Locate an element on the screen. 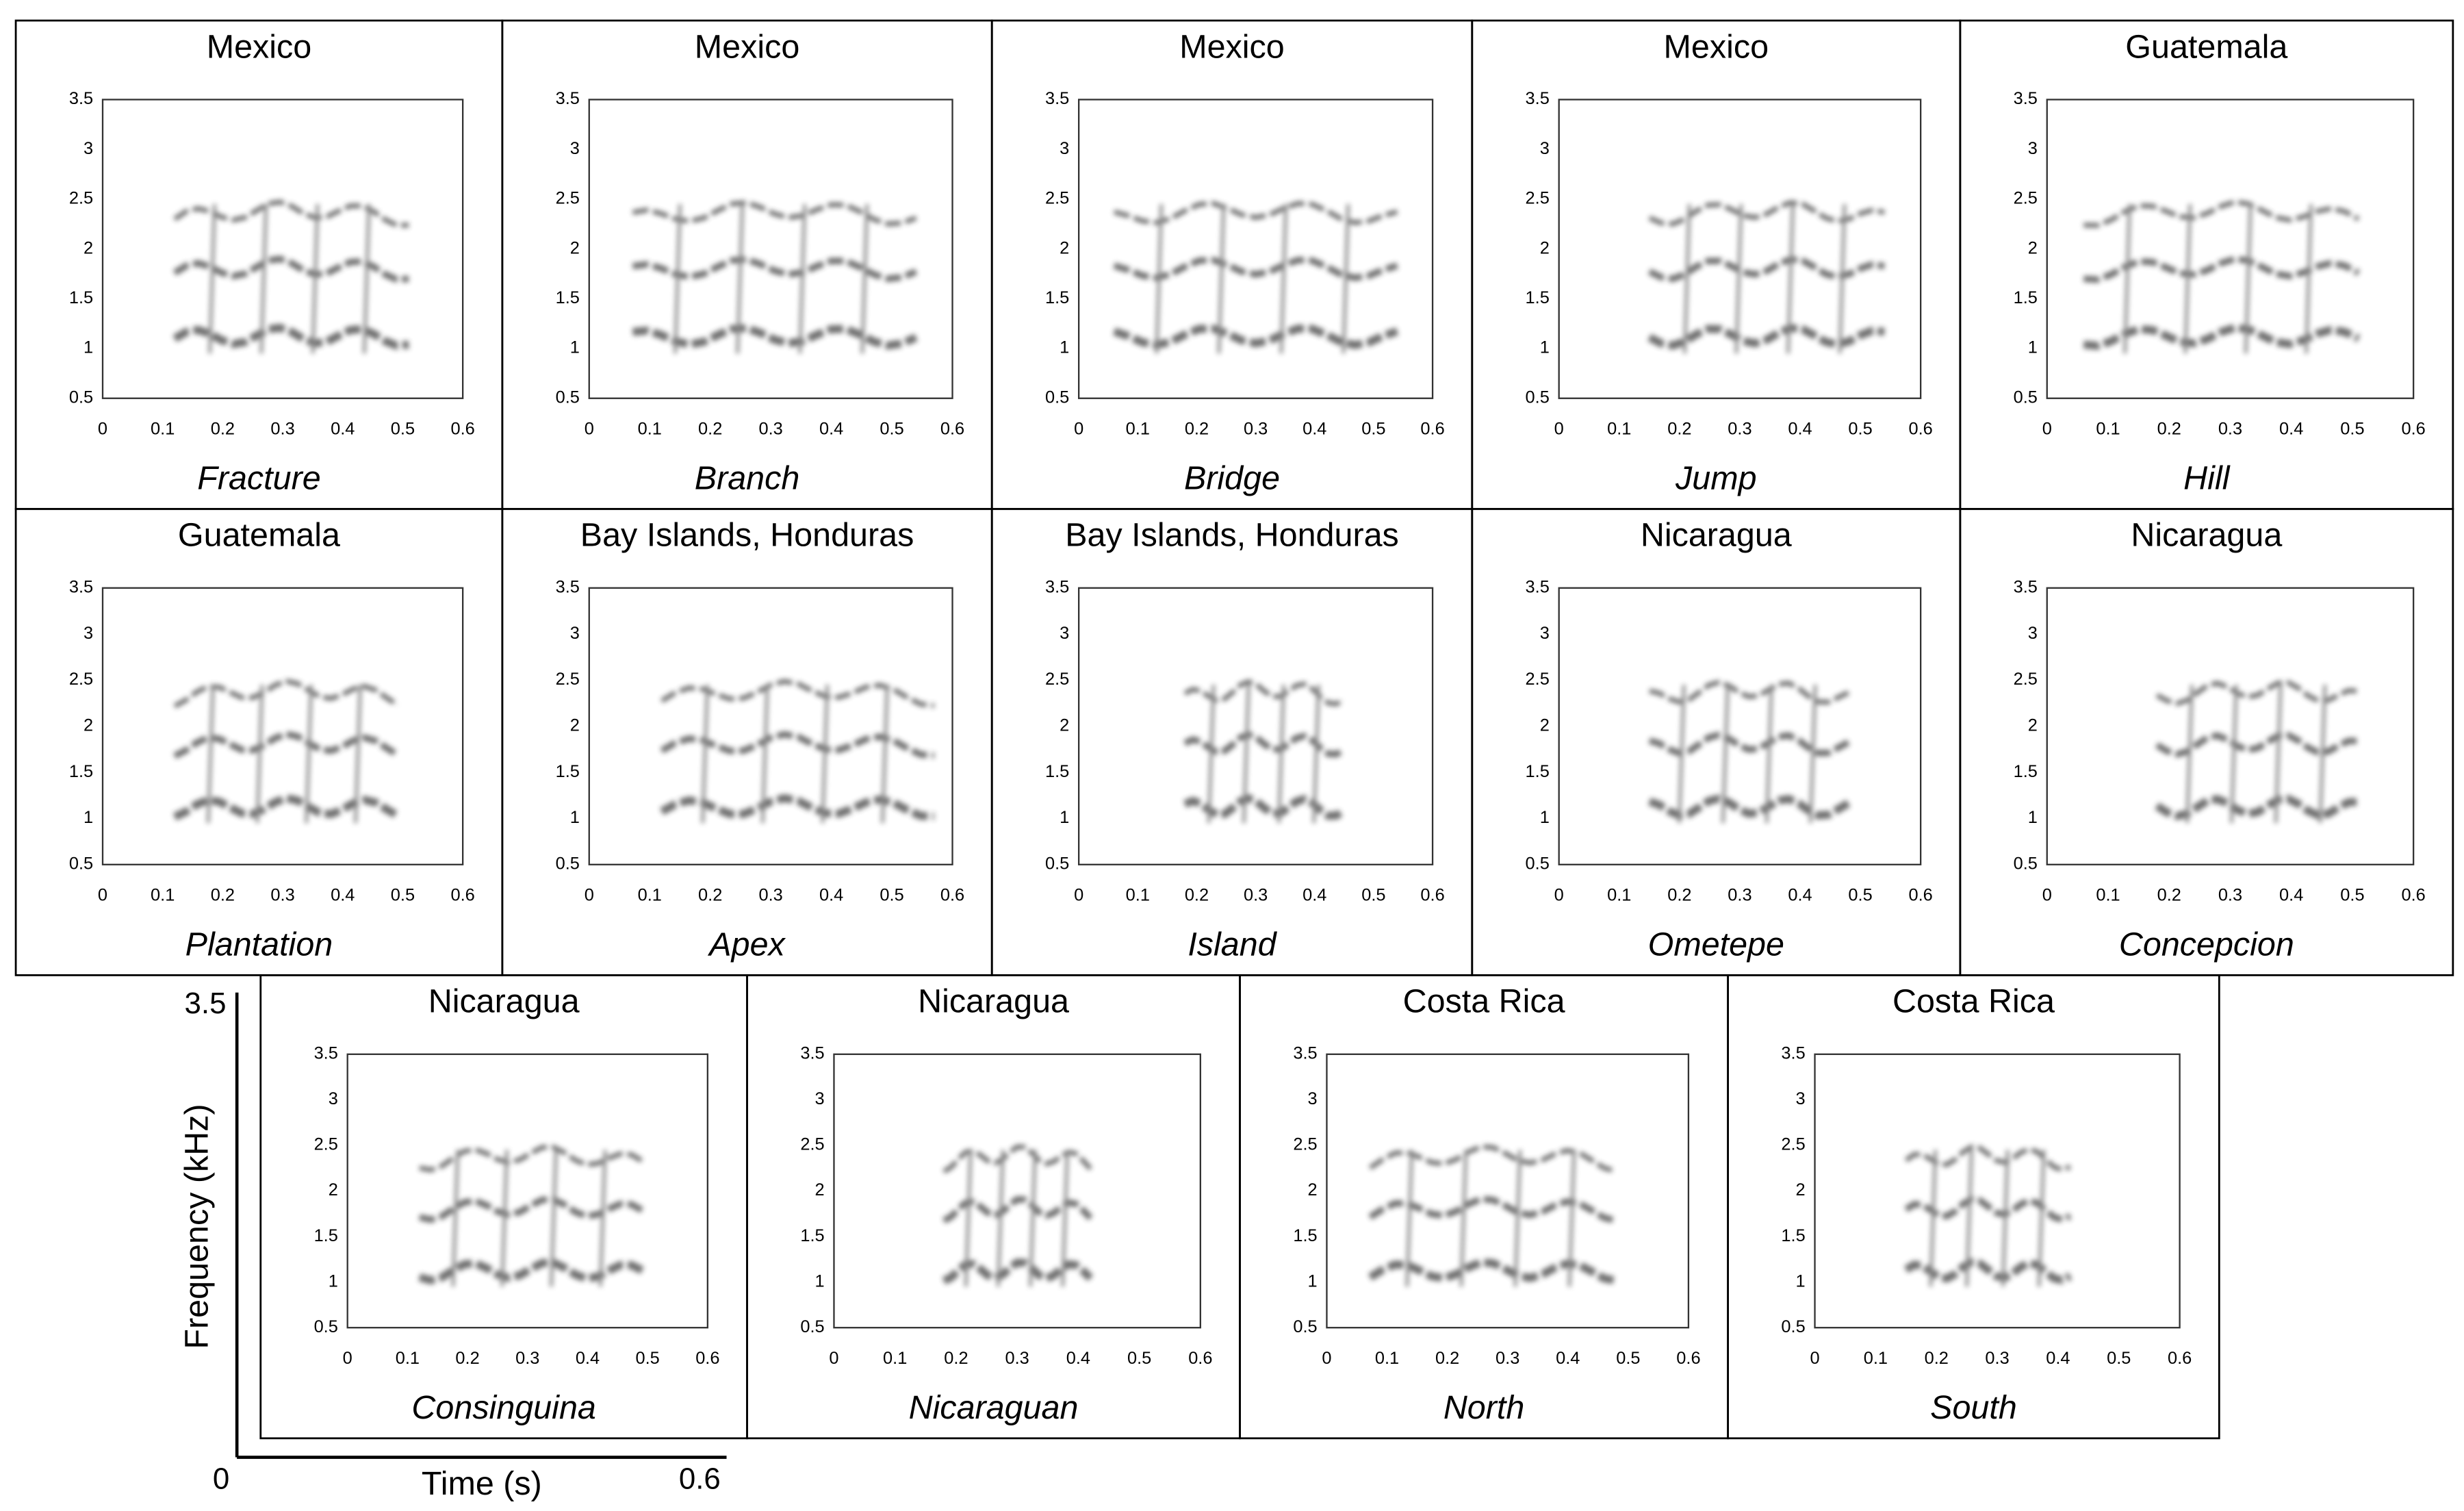  key-y-label: Frequency (kHz) is located at coordinates (198, 1226).